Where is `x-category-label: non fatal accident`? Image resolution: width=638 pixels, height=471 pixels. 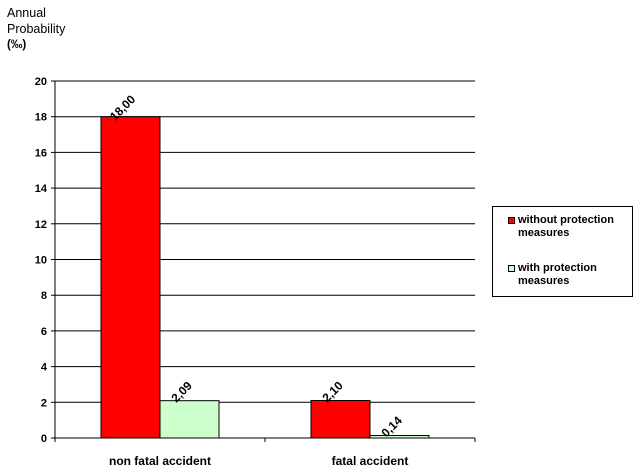
x-category-label: non fatal accident is located at coordinates (160, 461).